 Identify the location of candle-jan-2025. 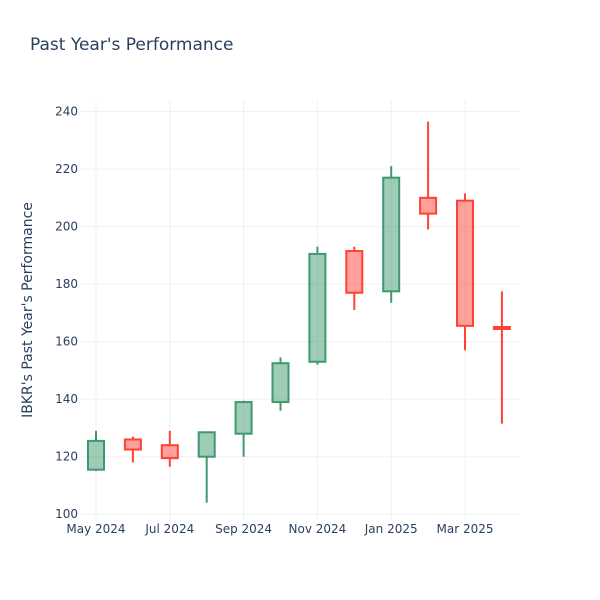
(391, 234).